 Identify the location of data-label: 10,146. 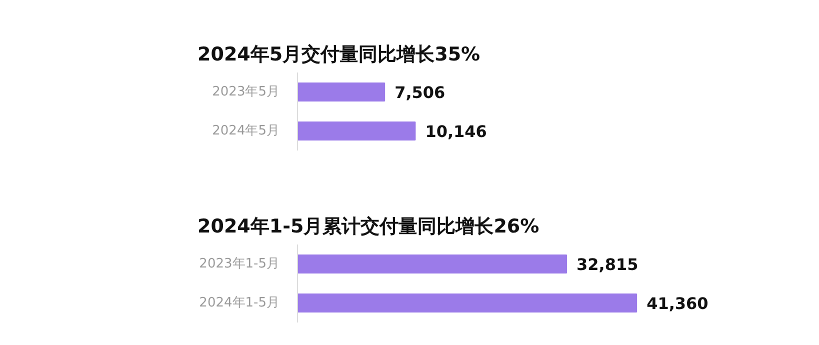
(456, 131).